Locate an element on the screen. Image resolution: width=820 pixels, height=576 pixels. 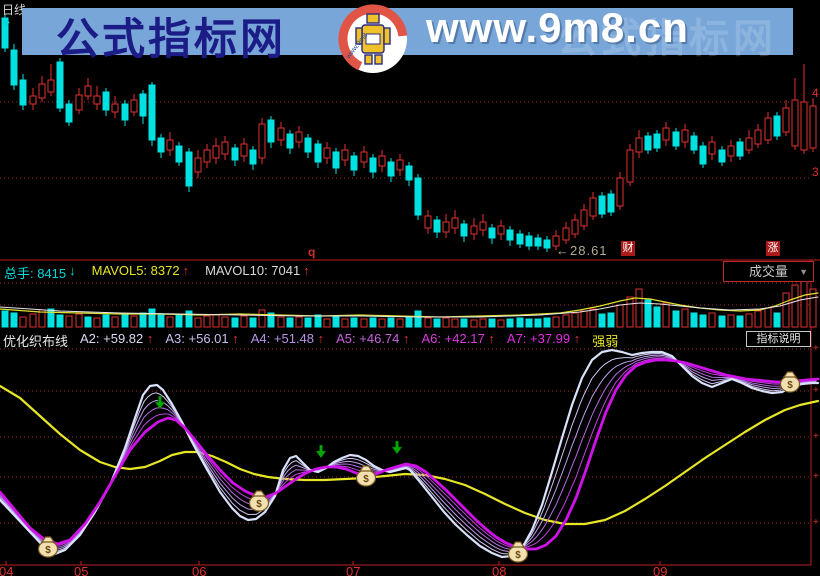
indicator-value: A5: +46.74 is located at coordinates (370, 338).